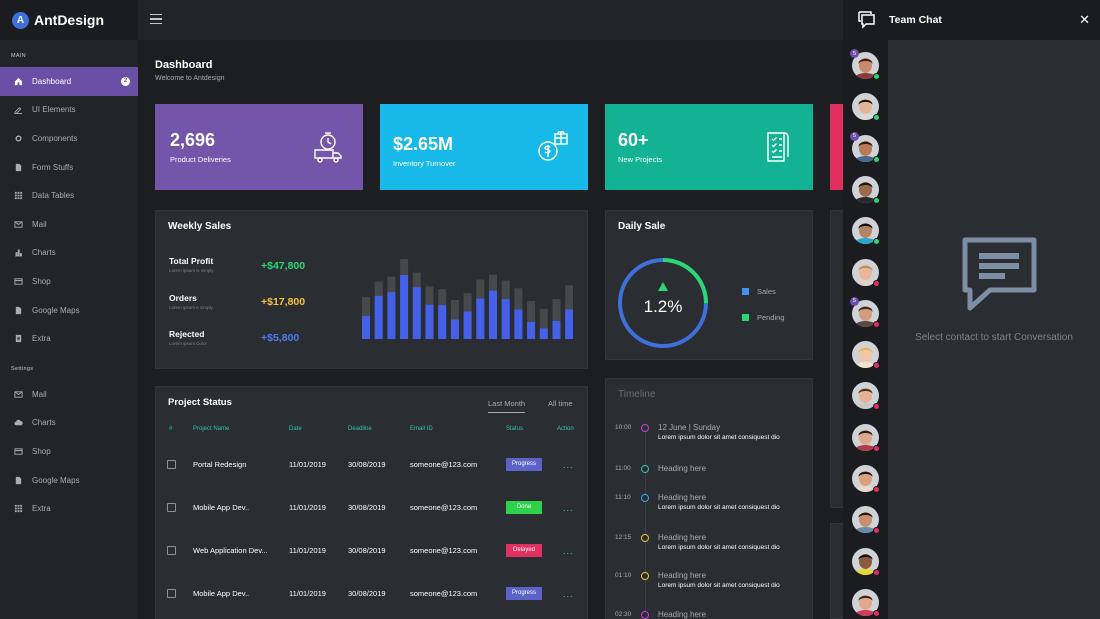  What do you see at coordinates (623, 468) in the screenshot?
I see `timeline-time: 11:00` at bounding box center [623, 468].